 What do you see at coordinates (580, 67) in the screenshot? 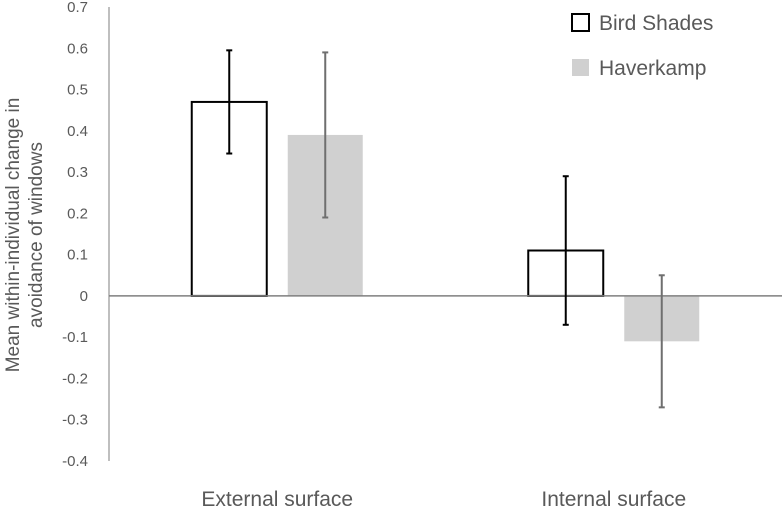
I see `legend-swatch-haverkamp` at bounding box center [580, 67].